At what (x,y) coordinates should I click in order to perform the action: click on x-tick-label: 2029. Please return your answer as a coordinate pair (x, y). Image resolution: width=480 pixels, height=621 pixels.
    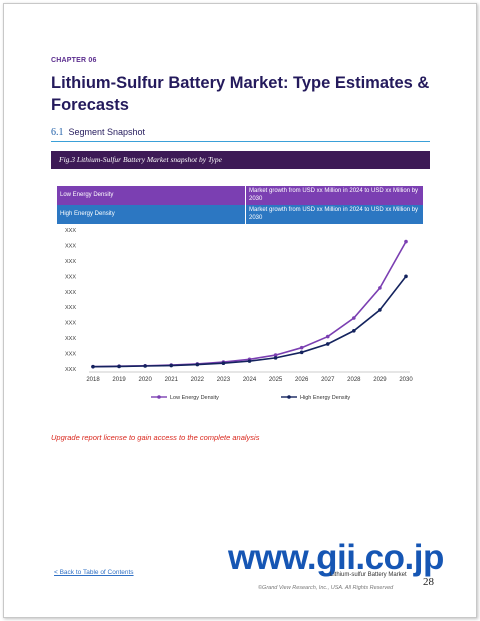
    Looking at the image, I should click on (380, 380).